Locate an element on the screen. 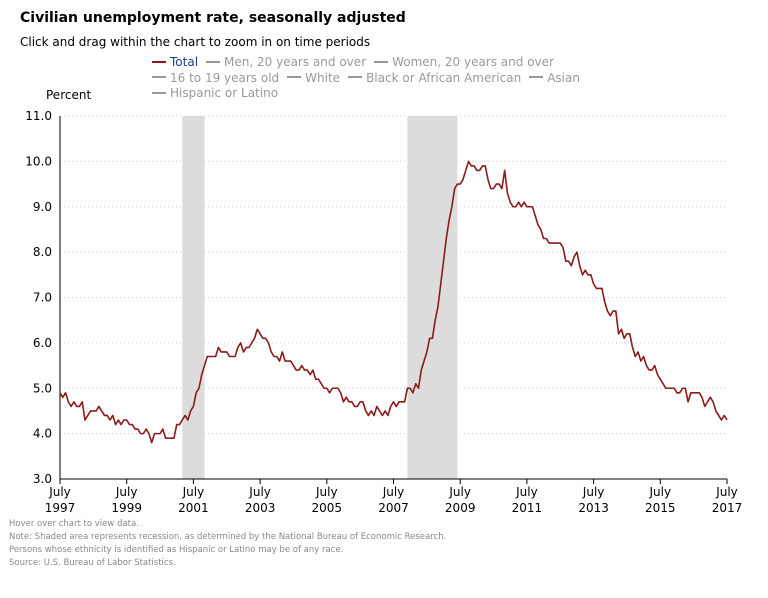 This screenshot has width=768, height=598. legend-item-black-or-african-american: Black or African American is located at coordinates (434, 79).